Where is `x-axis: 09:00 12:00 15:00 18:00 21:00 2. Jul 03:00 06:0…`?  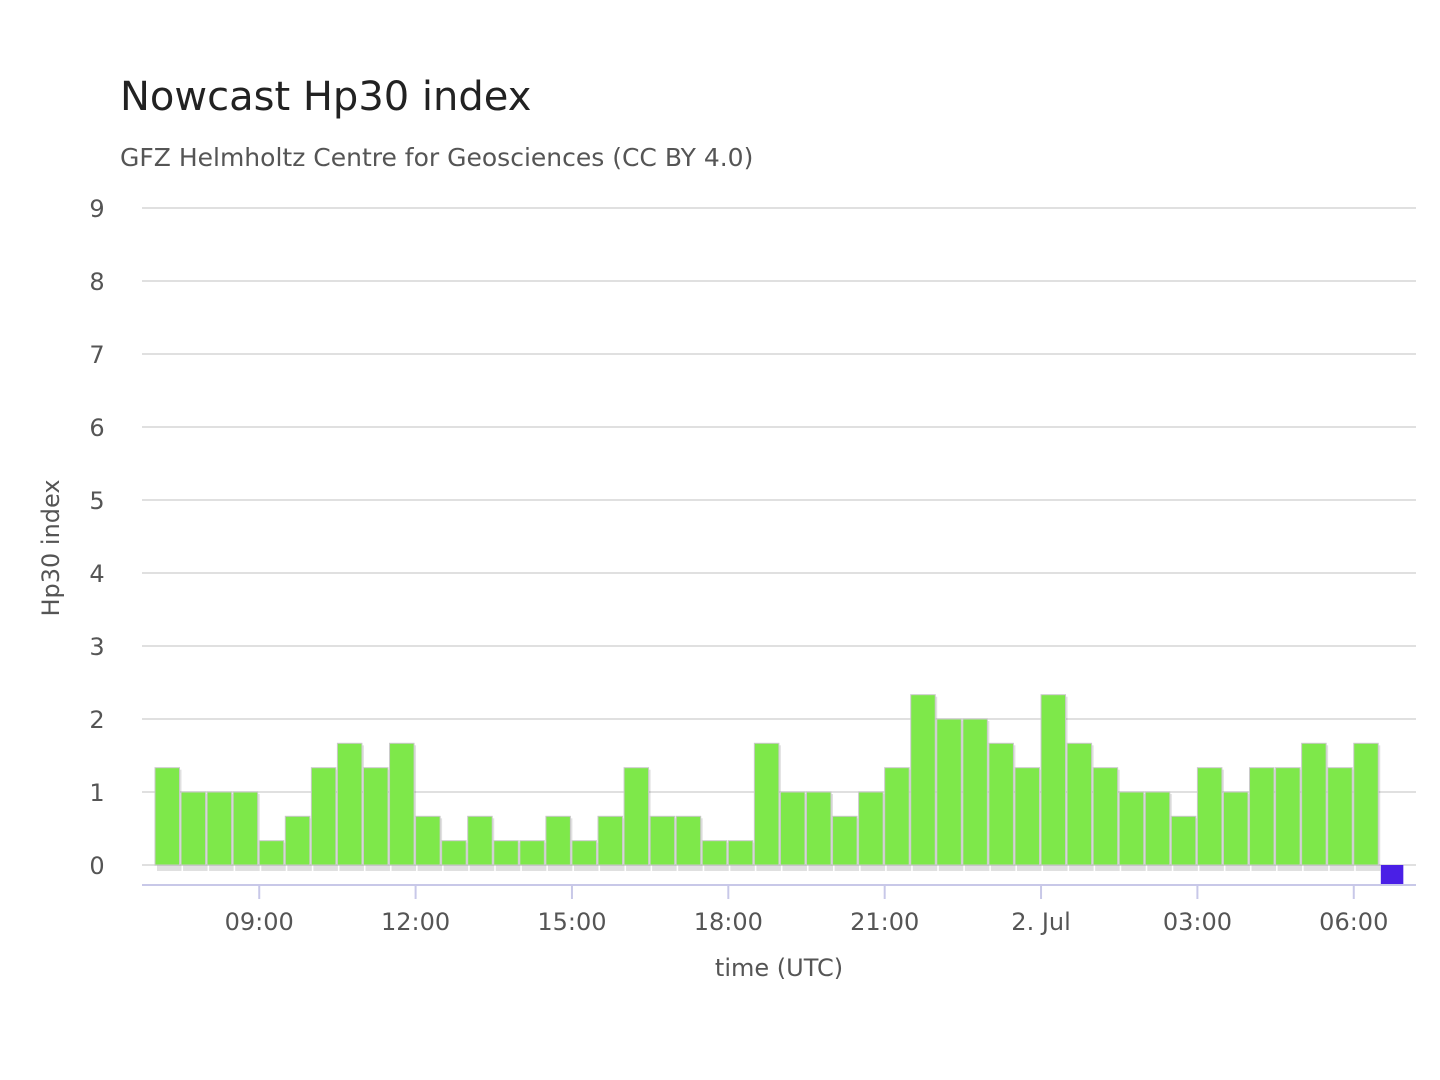 x-axis: 09:00 12:00 15:00 18:00 21:00 2. Jul 03:00 06:0… is located at coordinates (779, 910).